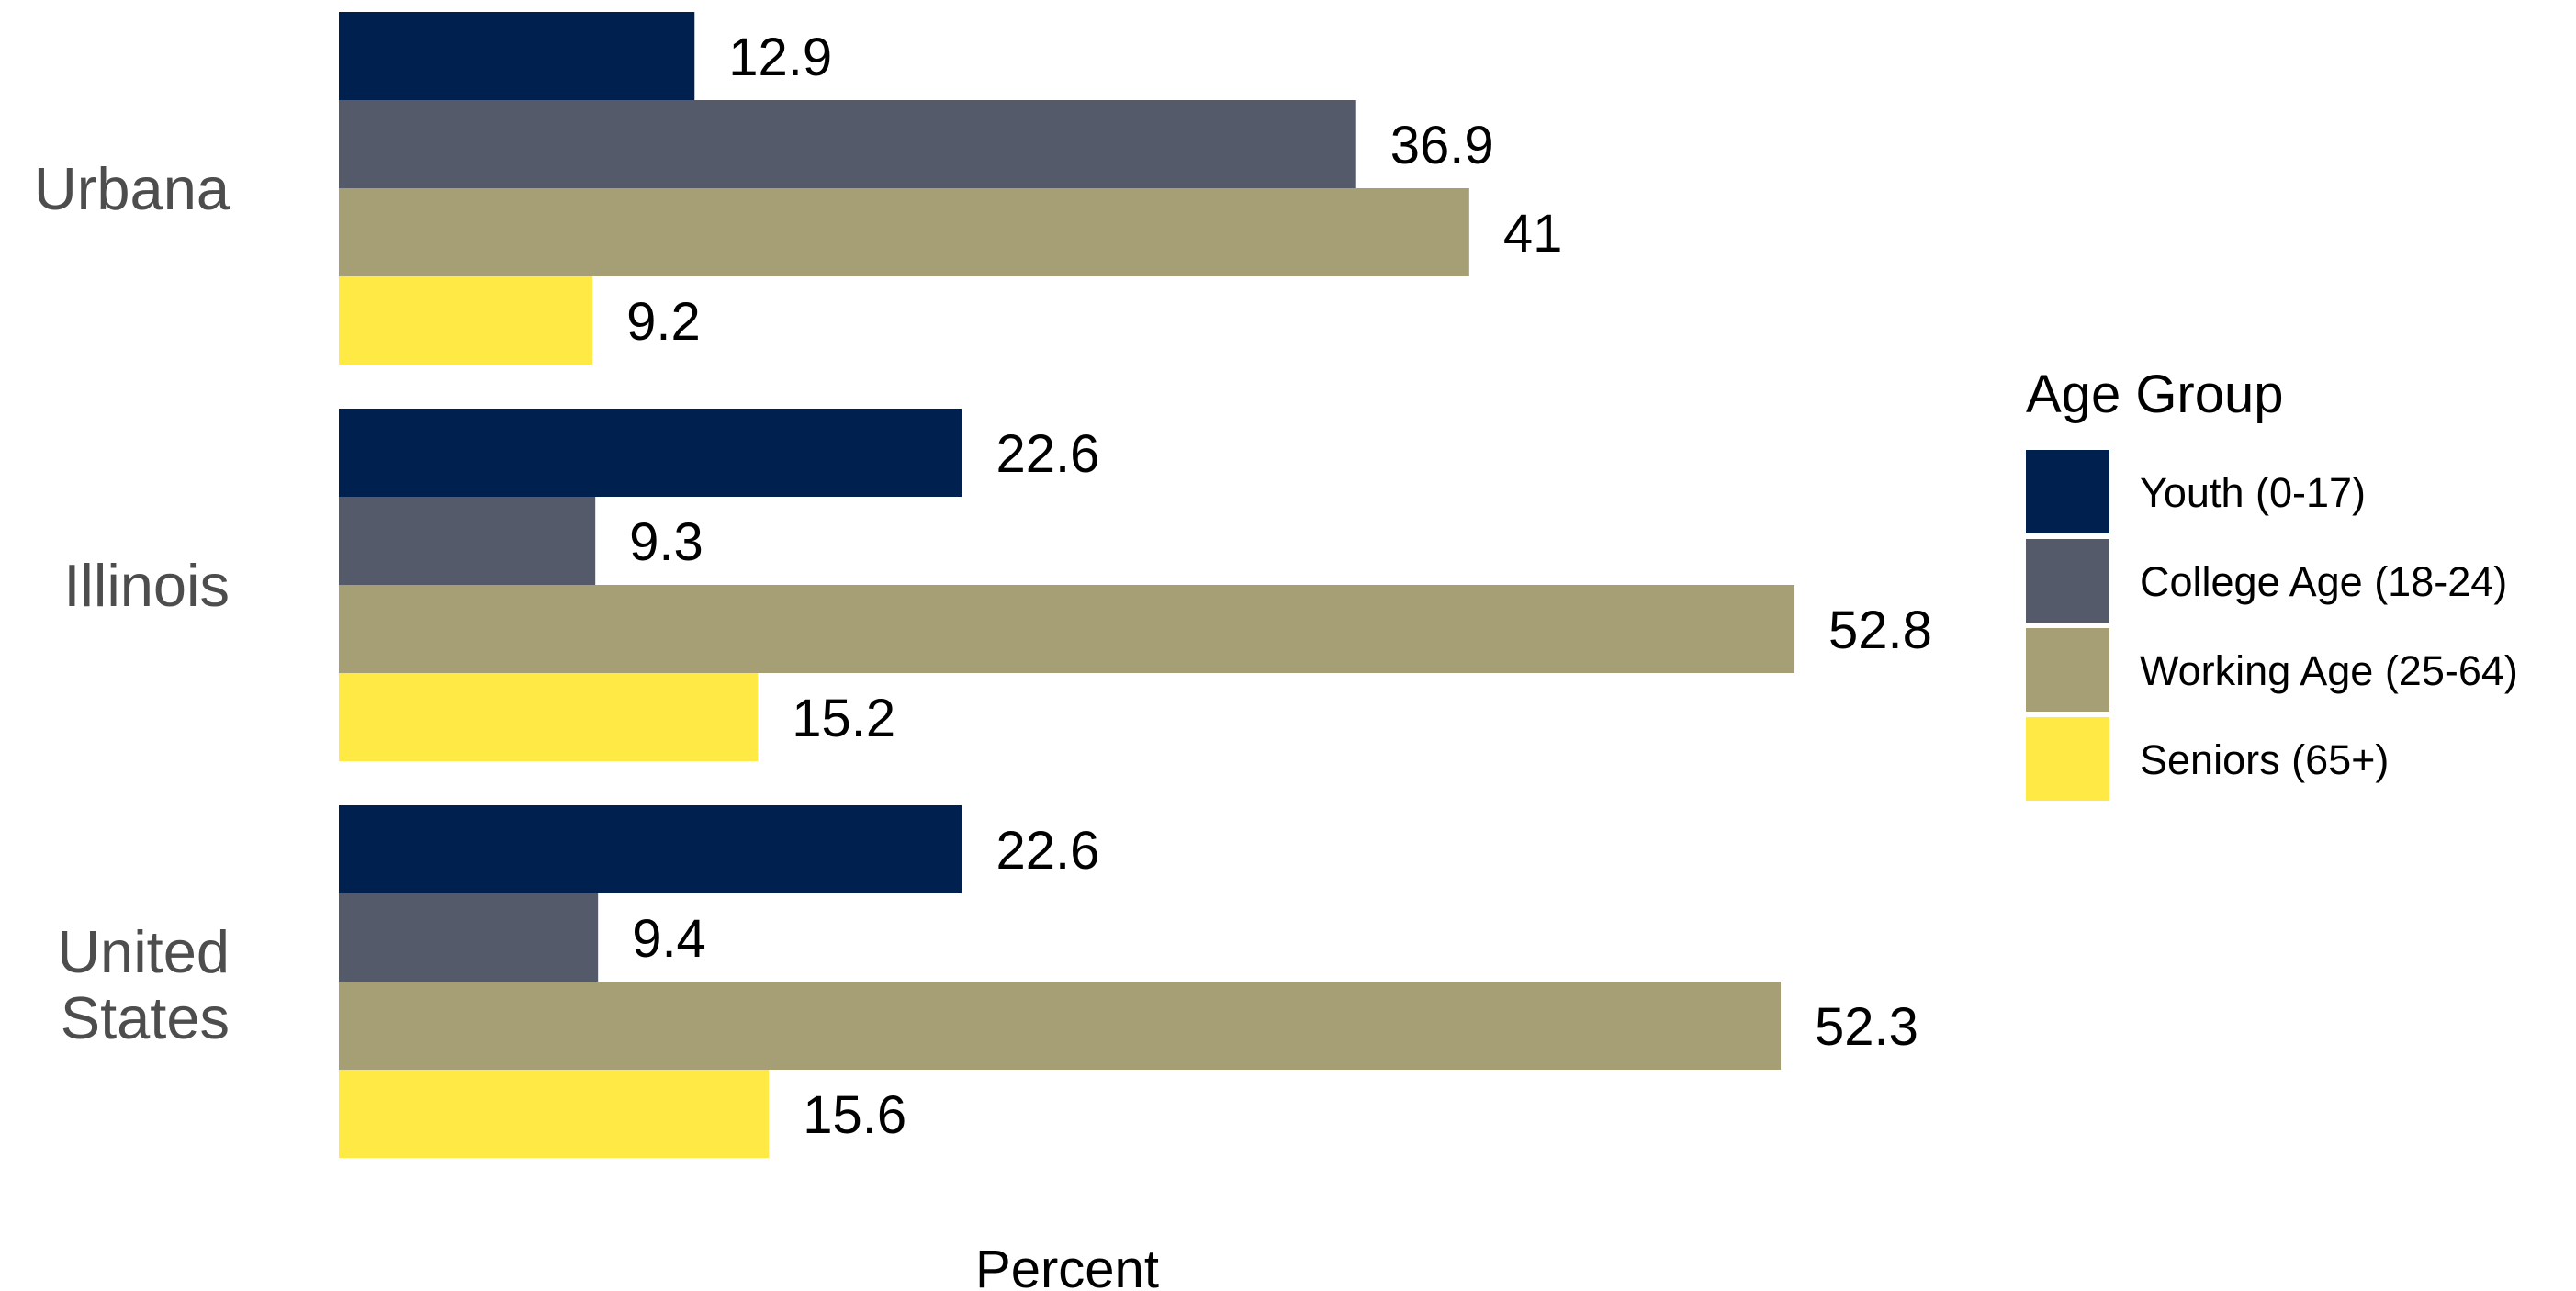  I want to click on category-label: United States, so click(143, 984).